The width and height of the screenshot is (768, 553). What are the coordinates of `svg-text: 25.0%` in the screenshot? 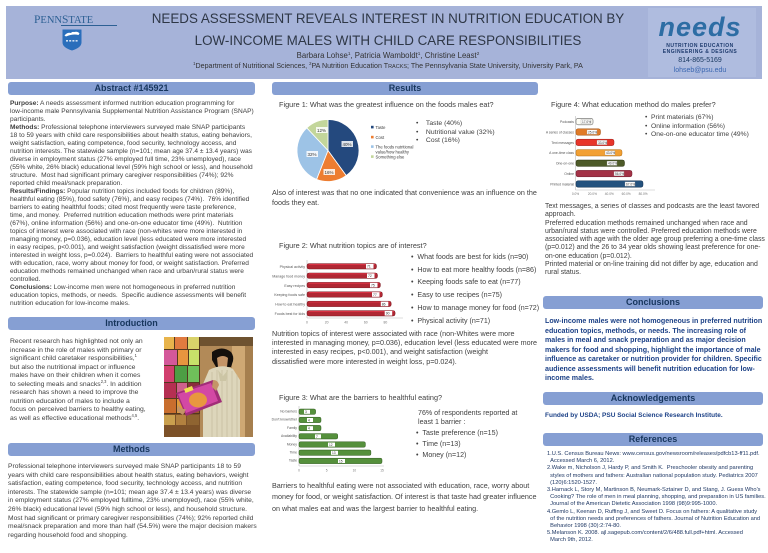 It's located at (592, 132).